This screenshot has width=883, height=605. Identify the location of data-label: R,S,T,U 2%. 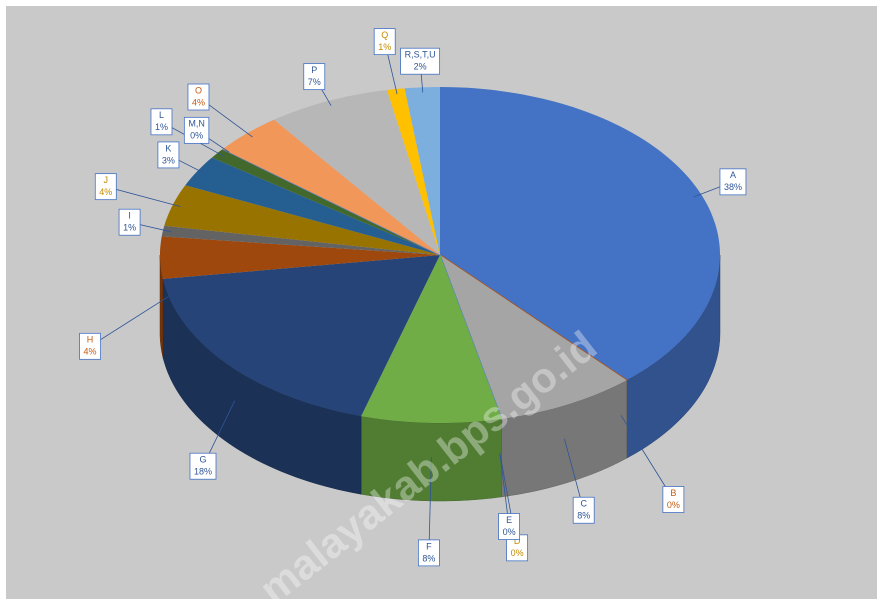
(420, 61).